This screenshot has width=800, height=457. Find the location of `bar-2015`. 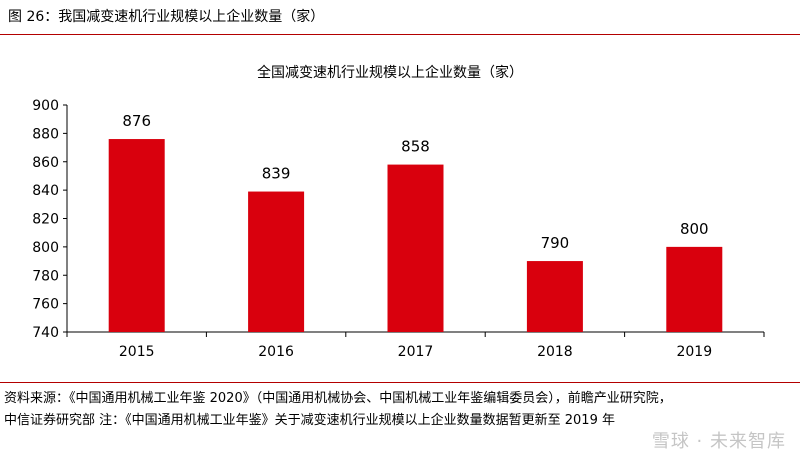

bar-2015 is located at coordinates (136, 235).